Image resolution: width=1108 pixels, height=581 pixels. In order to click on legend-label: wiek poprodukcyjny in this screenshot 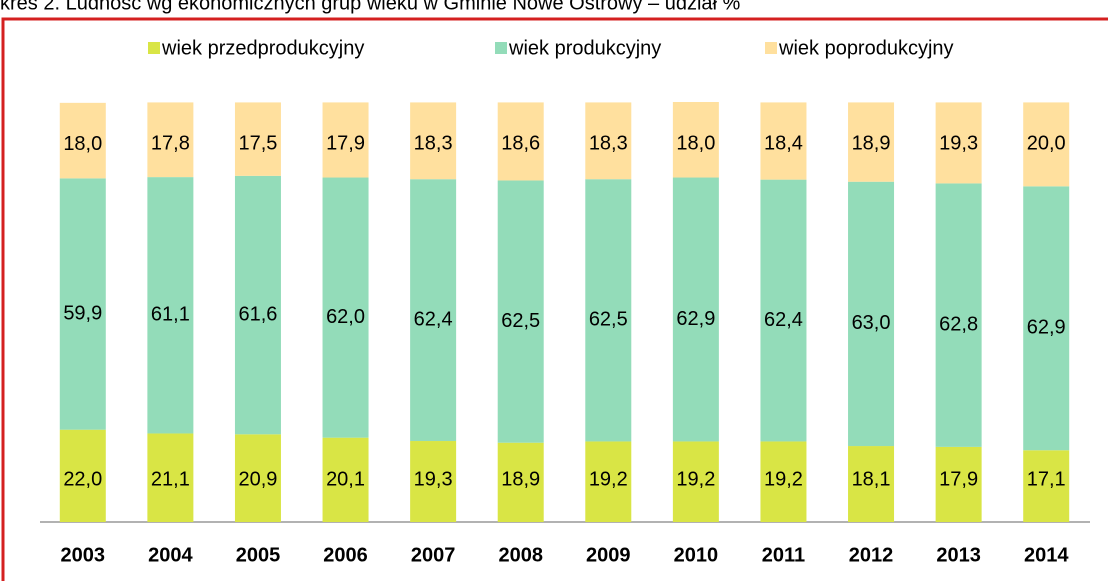, I will do `click(866, 48)`.